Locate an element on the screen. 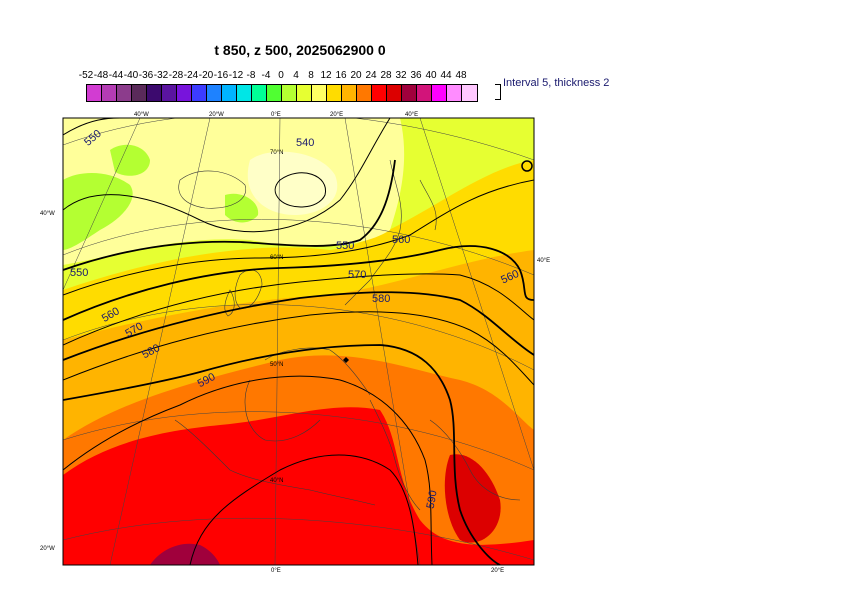 The height and width of the screenshot is (596, 842). colorbar-bracket is located at coordinates (498, 92).